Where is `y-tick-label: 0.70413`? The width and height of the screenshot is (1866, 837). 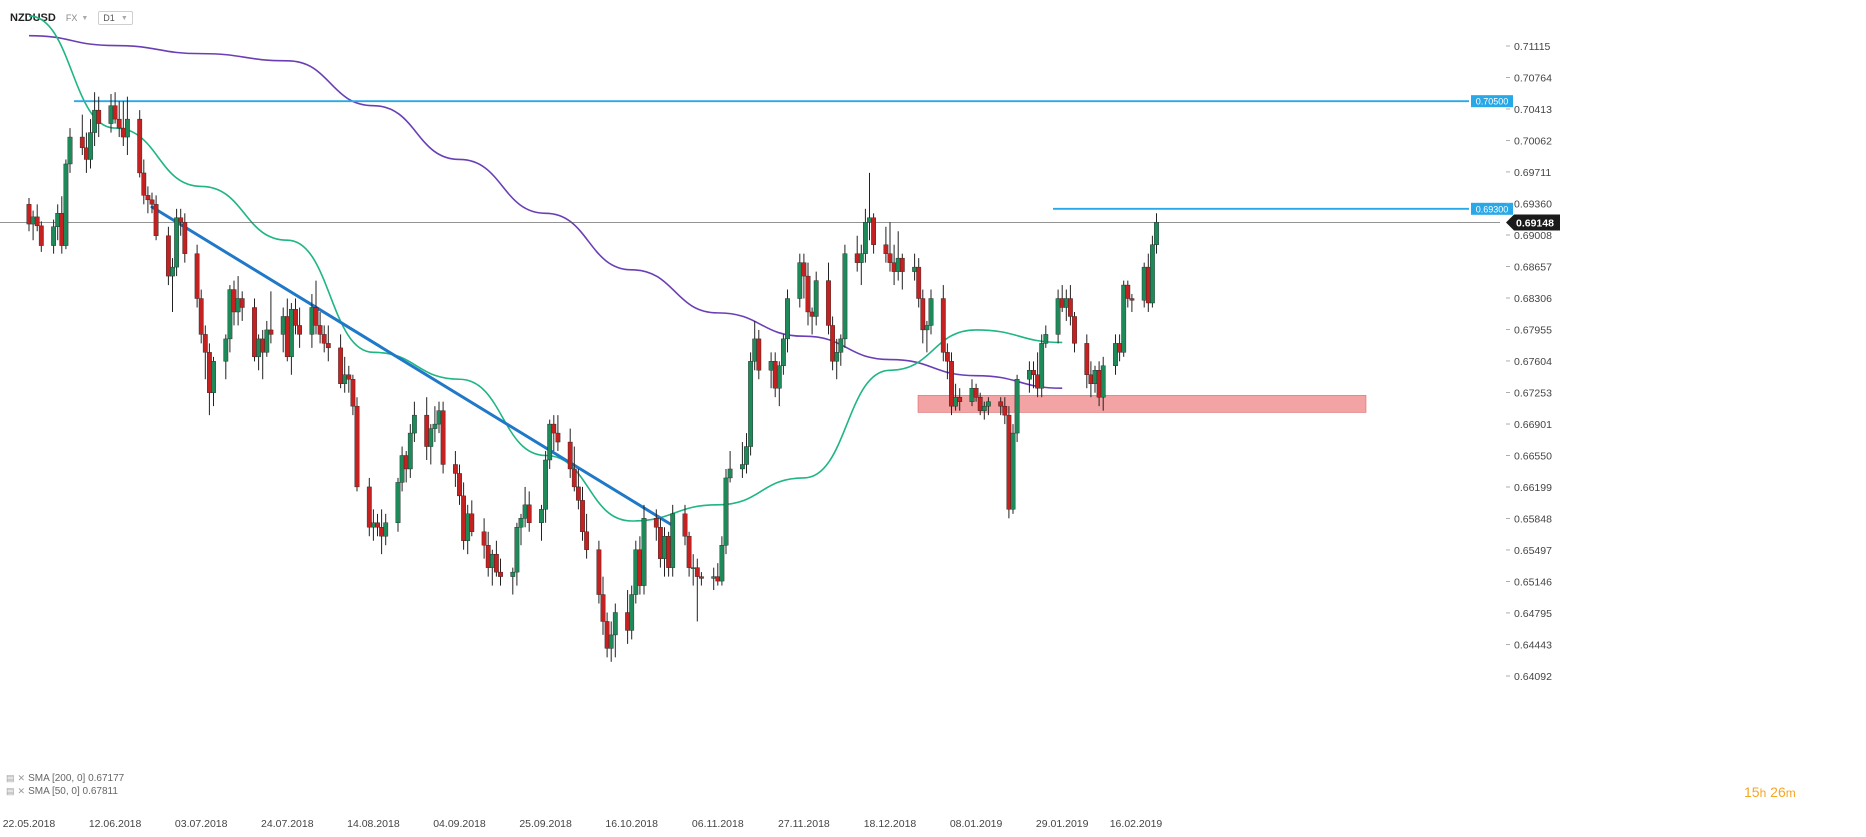 y-tick-label: 0.70413 is located at coordinates (1533, 110).